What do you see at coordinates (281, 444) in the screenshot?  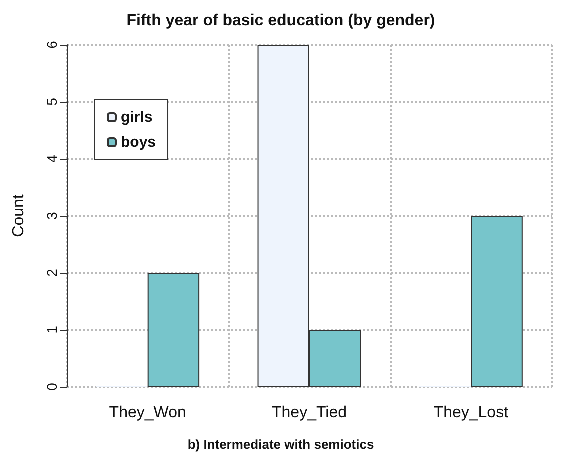 I see `text: b) Intermediate with semiotics` at bounding box center [281, 444].